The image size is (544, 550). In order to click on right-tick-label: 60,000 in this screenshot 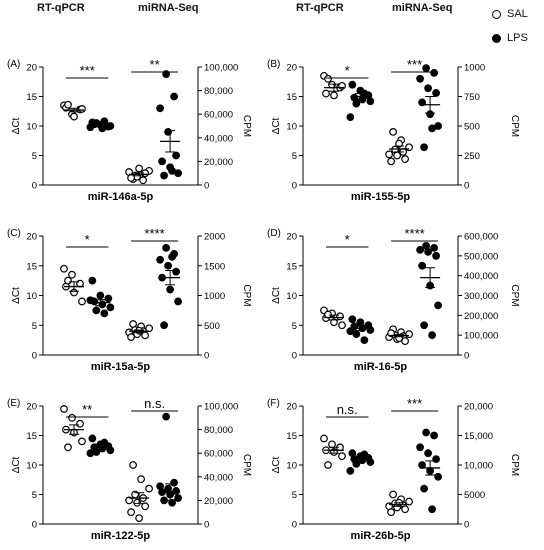, I will do `click(218, 454)`.